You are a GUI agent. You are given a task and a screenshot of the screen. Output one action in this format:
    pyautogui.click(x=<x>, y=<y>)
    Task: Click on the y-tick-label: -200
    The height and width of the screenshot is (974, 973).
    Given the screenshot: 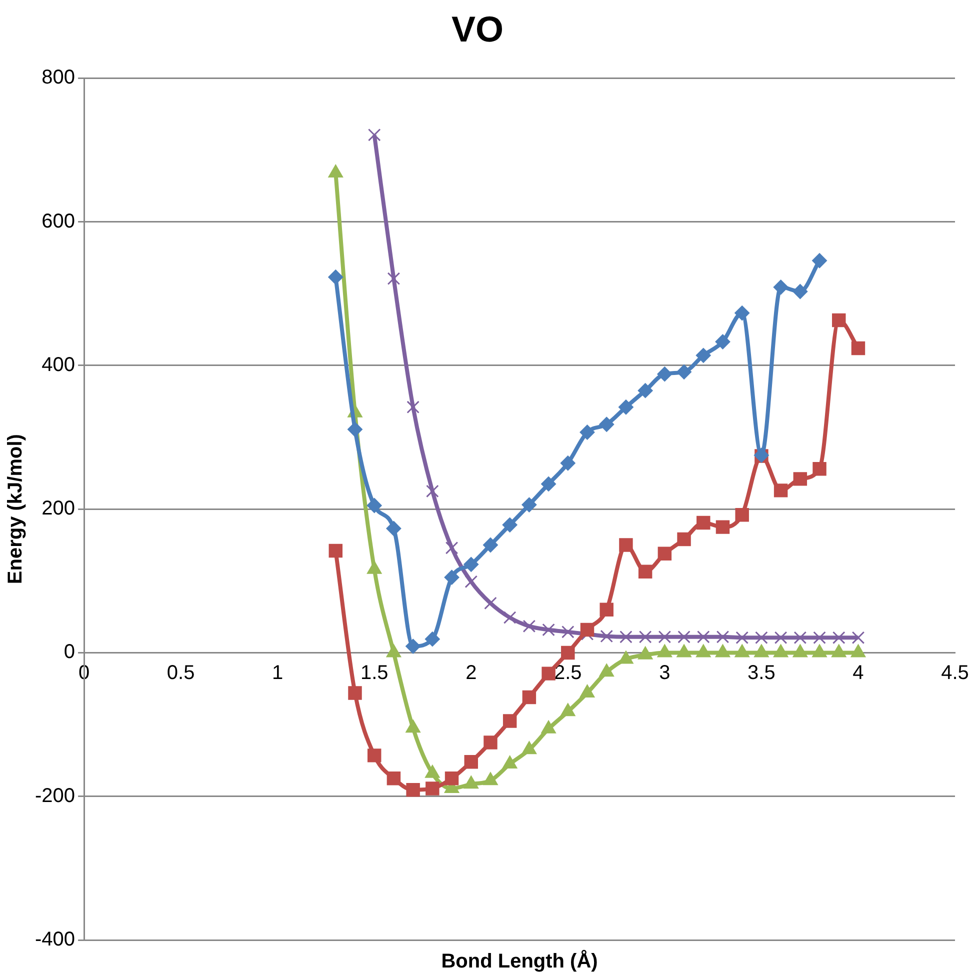 What is the action you would take?
    pyautogui.click(x=55, y=795)
    